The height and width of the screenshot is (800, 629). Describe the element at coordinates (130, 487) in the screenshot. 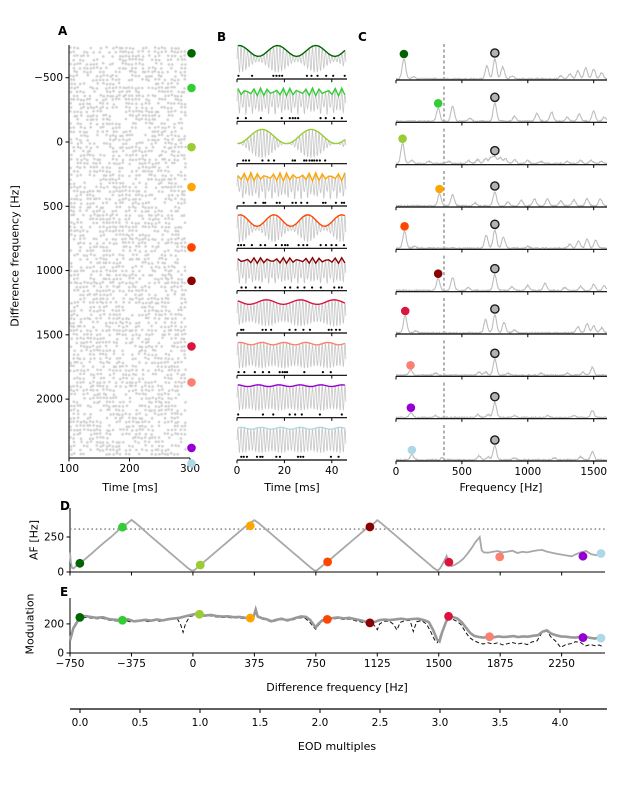

I see `panel-a-xlabel: Time [ms]` at that location.